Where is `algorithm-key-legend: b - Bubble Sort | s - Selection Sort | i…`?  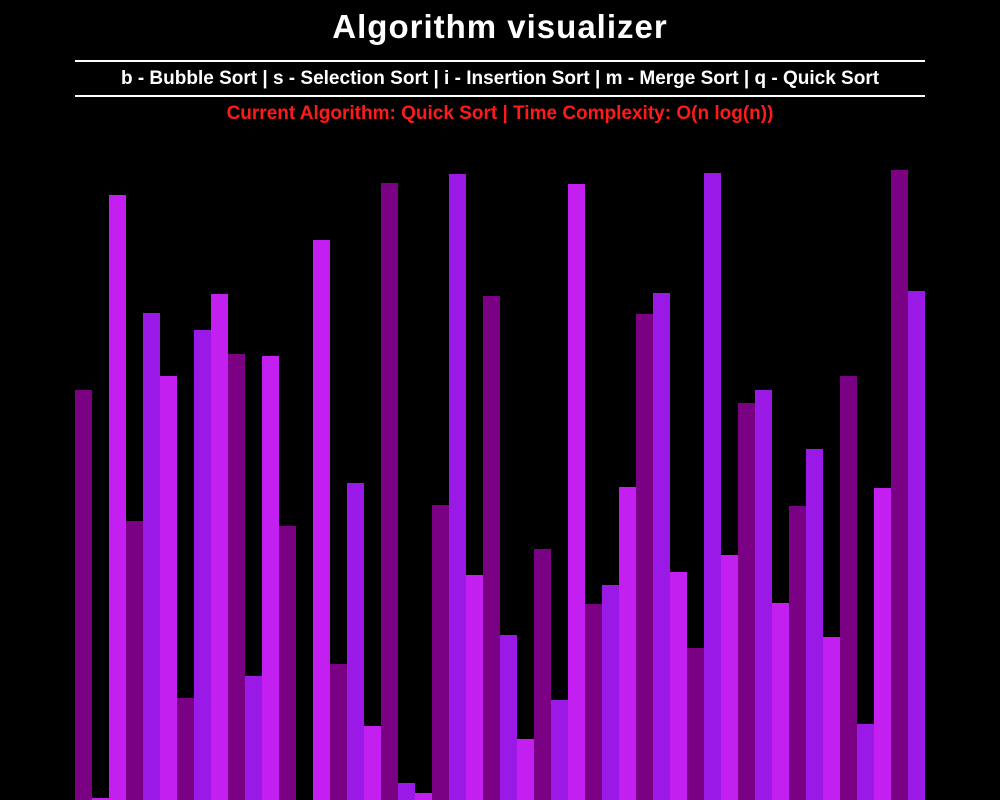 algorithm-key-legend: b - Bubble Sort | s - Selection Sort | i… is located at coordinates (500, 78).